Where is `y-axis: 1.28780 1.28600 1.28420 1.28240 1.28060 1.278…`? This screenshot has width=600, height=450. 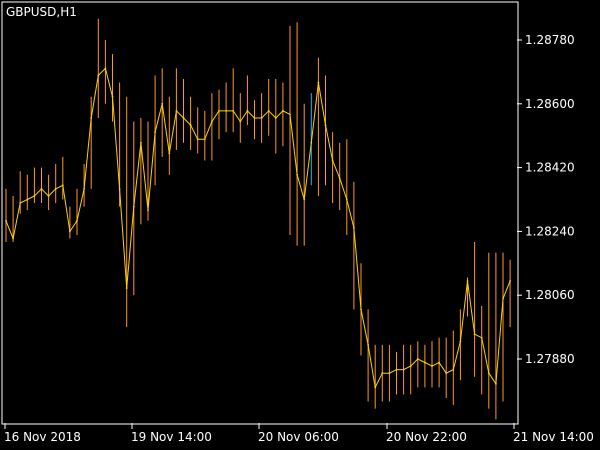 y-axis: 1.28780 1.28600 1.28420 1.28240 1.28060 1.278… is located at coordinates (546, 199).